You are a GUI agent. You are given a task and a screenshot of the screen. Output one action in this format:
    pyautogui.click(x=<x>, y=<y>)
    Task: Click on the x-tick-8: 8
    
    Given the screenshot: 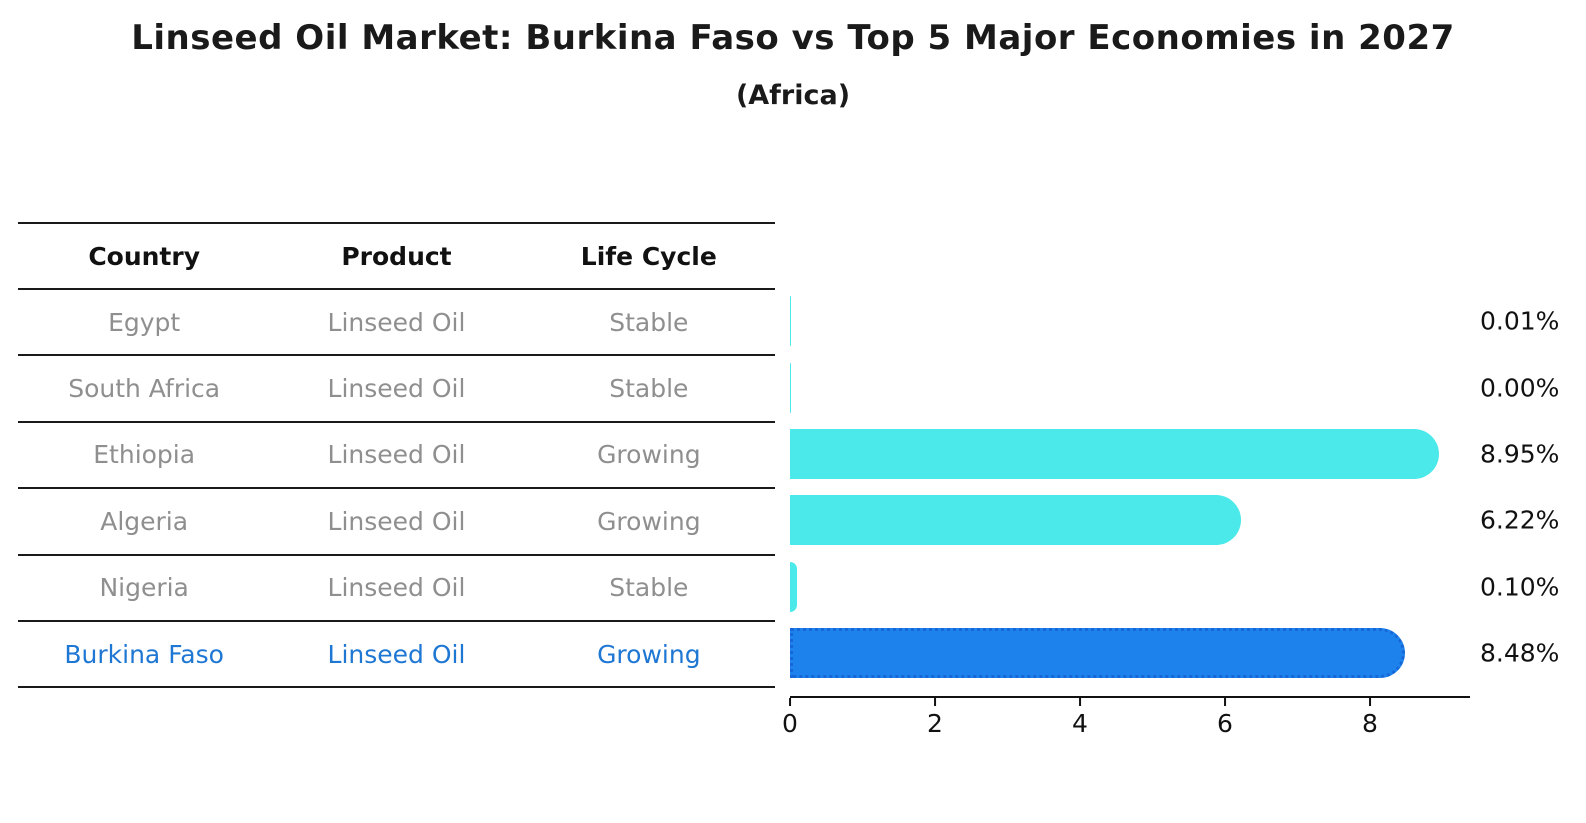 What is the action you would take?
    pyautogui.click(x=1370, y=718)
    